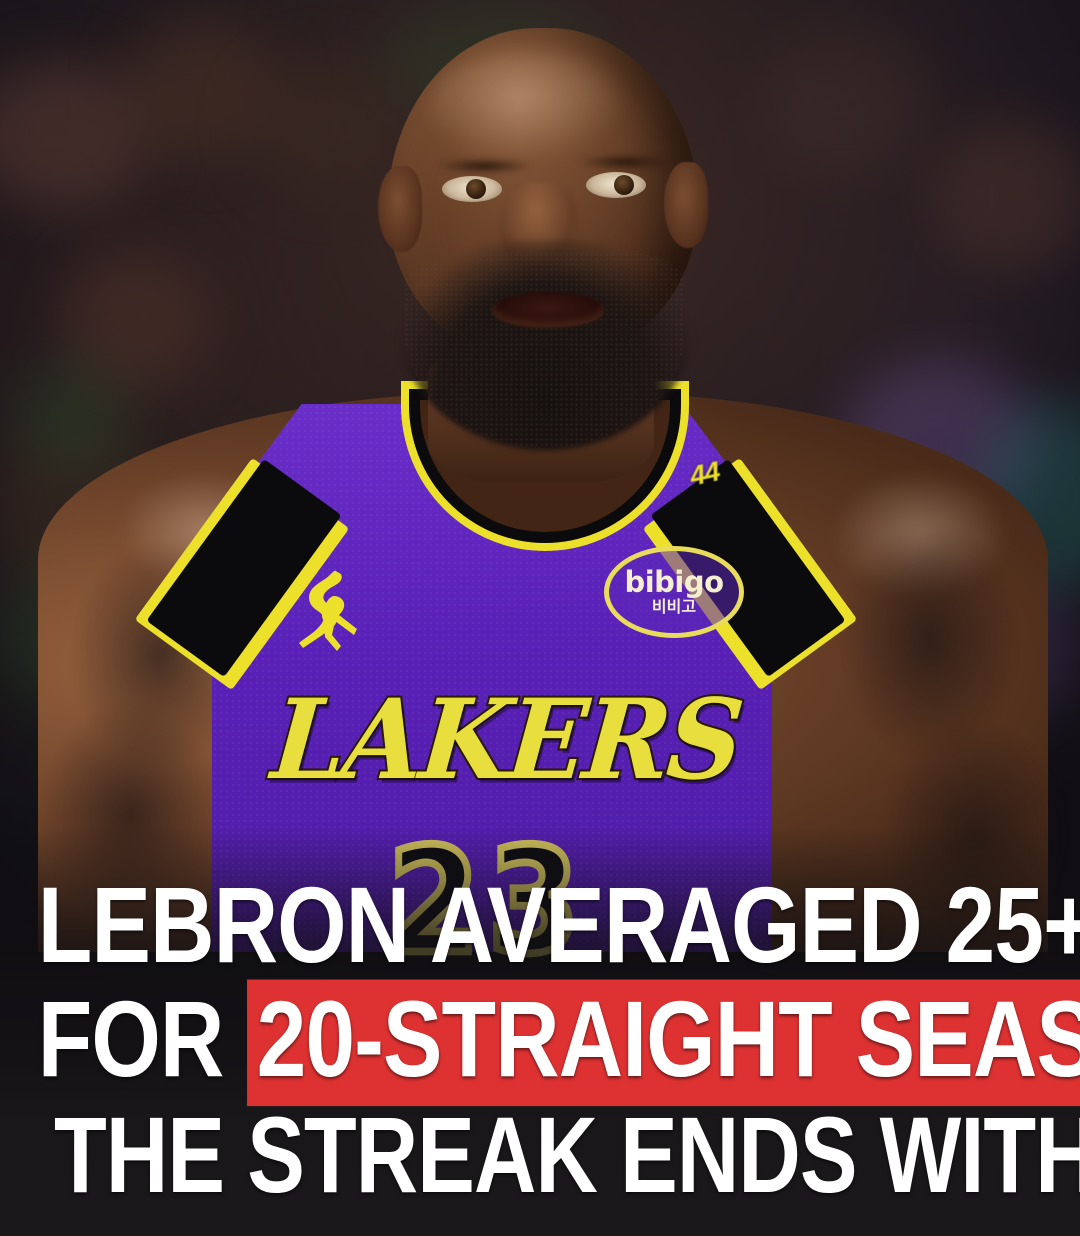  Describe the element at coordinates (530, 107) in the screenshot. I see `forehead-highlight` at that location.